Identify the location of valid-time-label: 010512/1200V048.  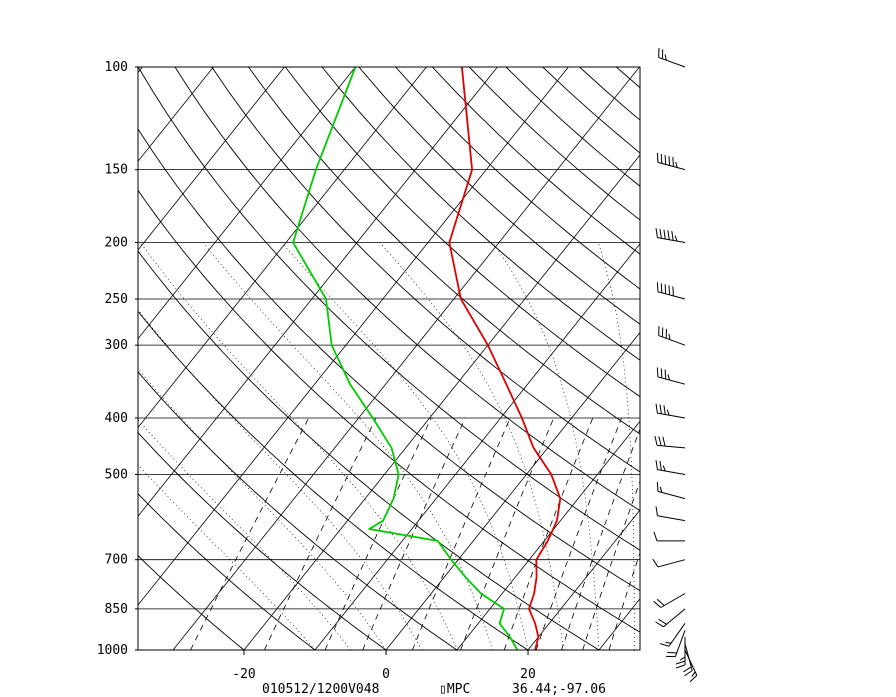
(320, 689).